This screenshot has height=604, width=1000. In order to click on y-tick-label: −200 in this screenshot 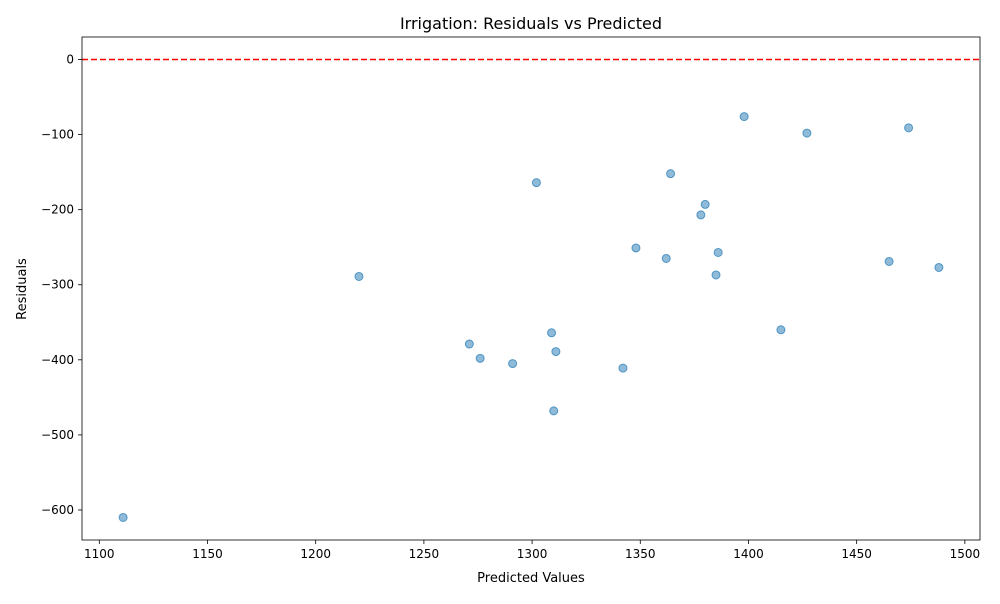, I will do `click(57, 210)`.